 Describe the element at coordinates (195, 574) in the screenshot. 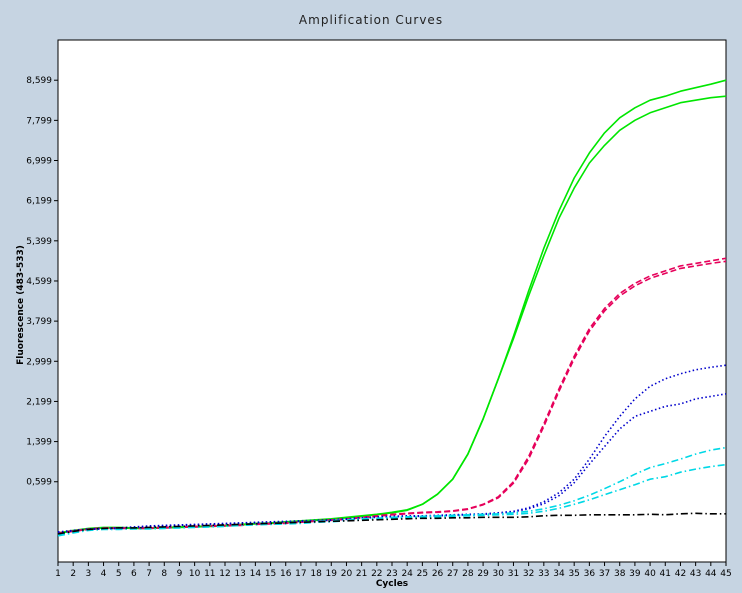

I see `x-tick-label: 10` at that location.